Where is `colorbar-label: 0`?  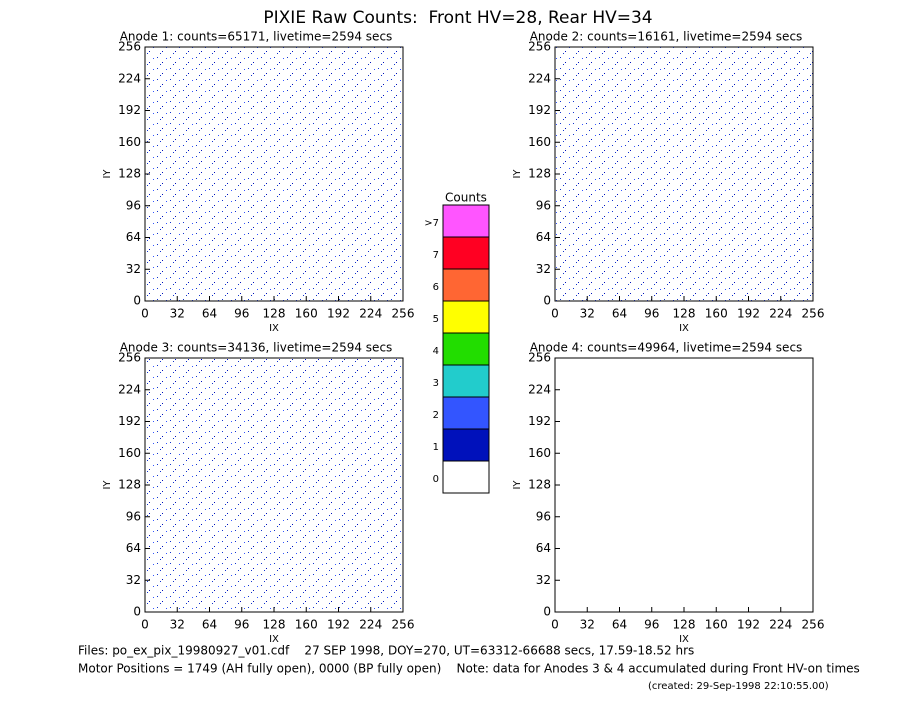
colorbar-label: 0 is located at coordinates (436, 479).